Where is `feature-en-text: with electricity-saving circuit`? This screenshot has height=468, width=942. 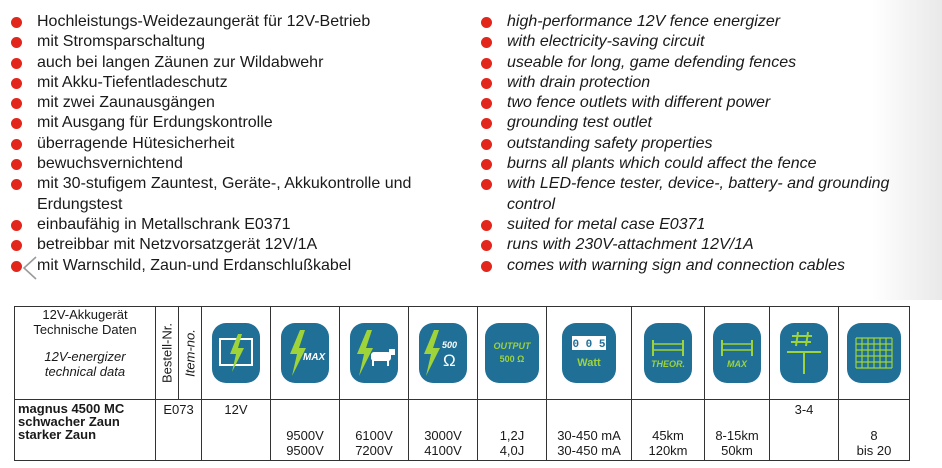
feature-en-text: with electricity-saving circuit is located at coordinates (606, 42).